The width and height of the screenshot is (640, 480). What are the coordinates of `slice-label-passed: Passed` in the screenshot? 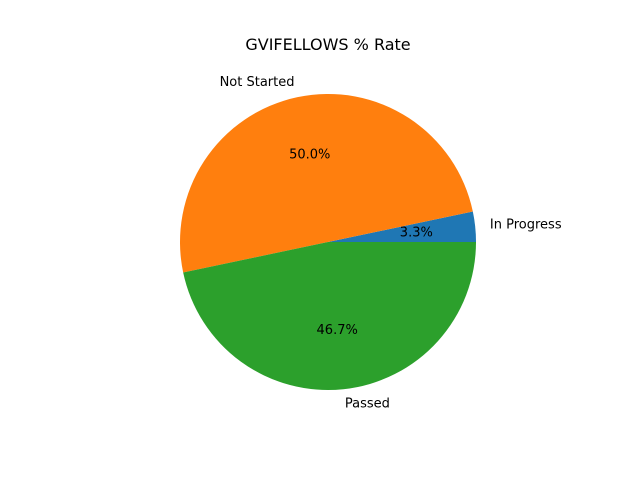 It's located at (367, 403).